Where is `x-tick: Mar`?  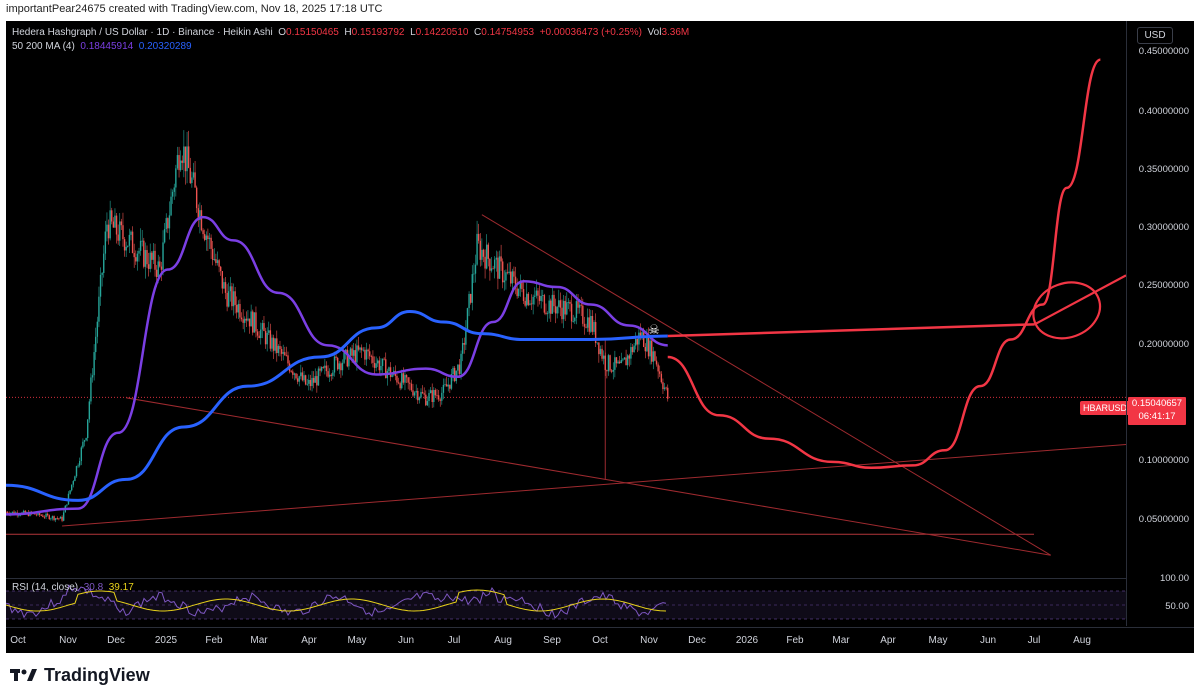 x-tick: Mar is located at coordinates (841, 640).